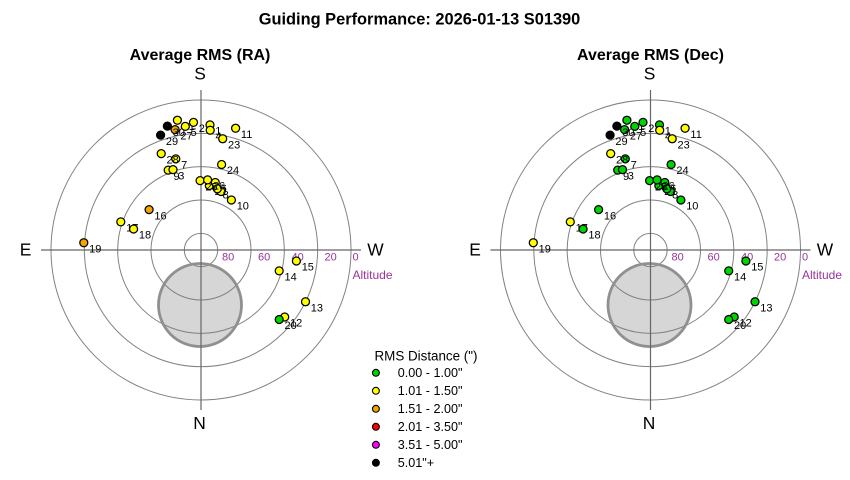  Describe the element at coordinates (426, 355) in the screenshot. I see `svg-text: RMS Distance (")` at that location.